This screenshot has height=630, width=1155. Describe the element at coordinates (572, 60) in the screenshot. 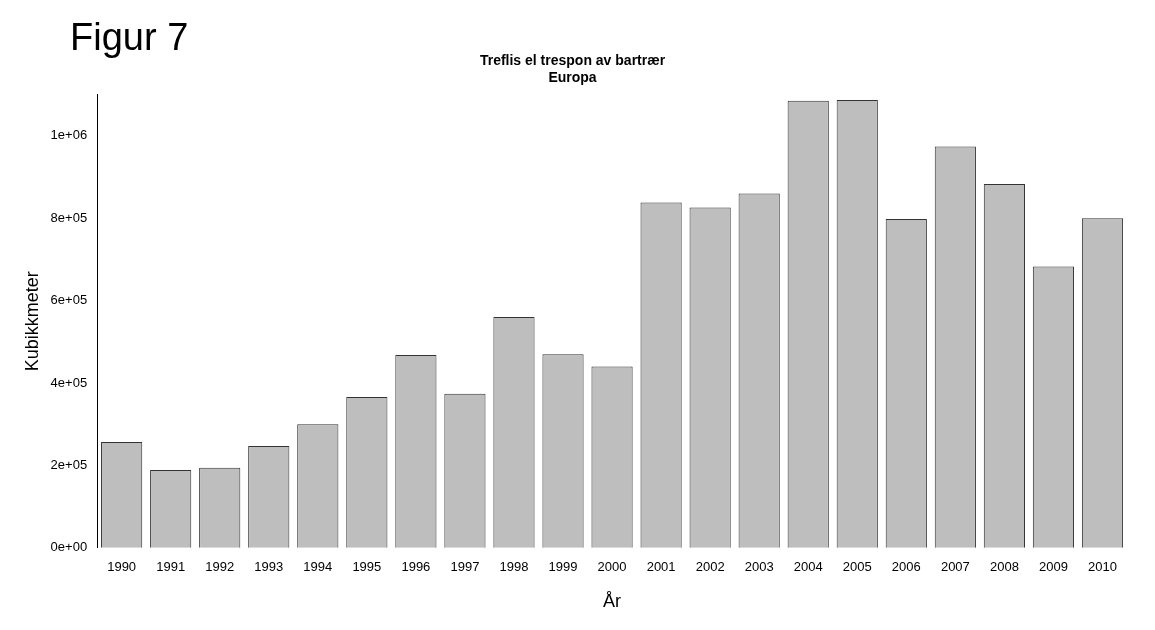

I see `chart-title: Treflis el trespon av bartrær` at that location.